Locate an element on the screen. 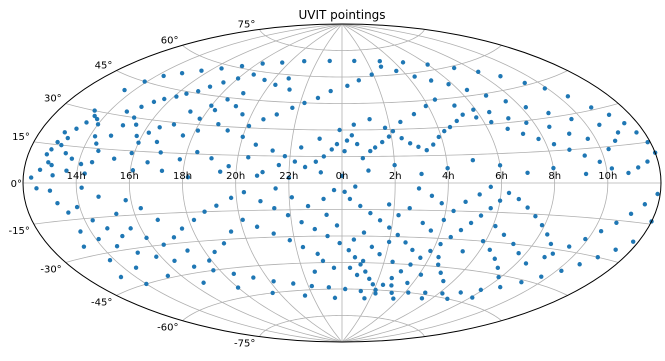 Image resolution: width=665 pixels, height=361 pixels. parallel-line is located at coordinates (342, 279).